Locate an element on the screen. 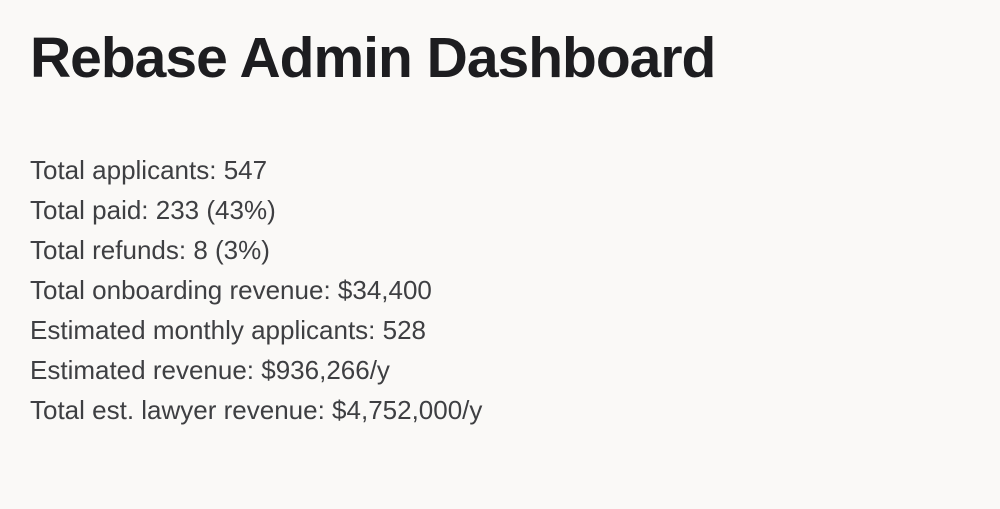 The height and width of the screenshot is (509, 1000). stat-onboarding-revenue: Total onboarding revenue: $34,400 is located at coordinates (500, 290).